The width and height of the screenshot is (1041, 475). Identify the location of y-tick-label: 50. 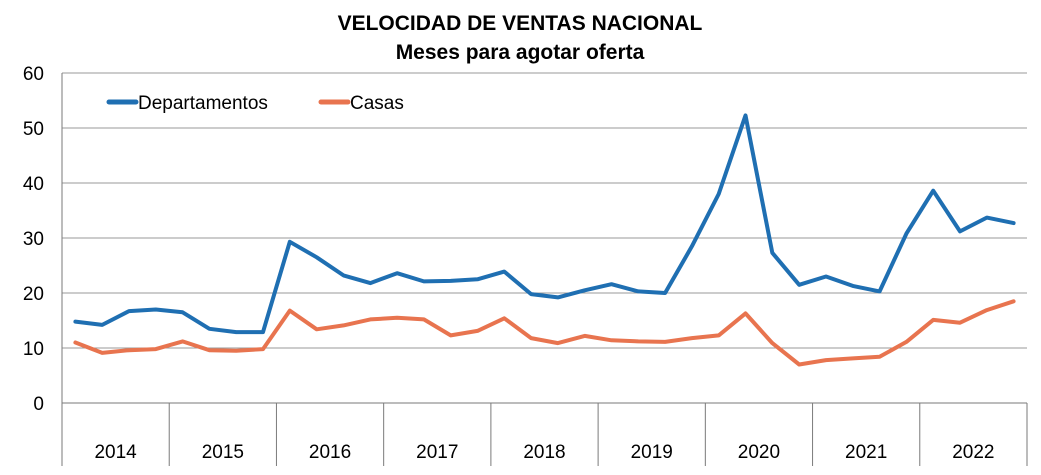
(33, 129).